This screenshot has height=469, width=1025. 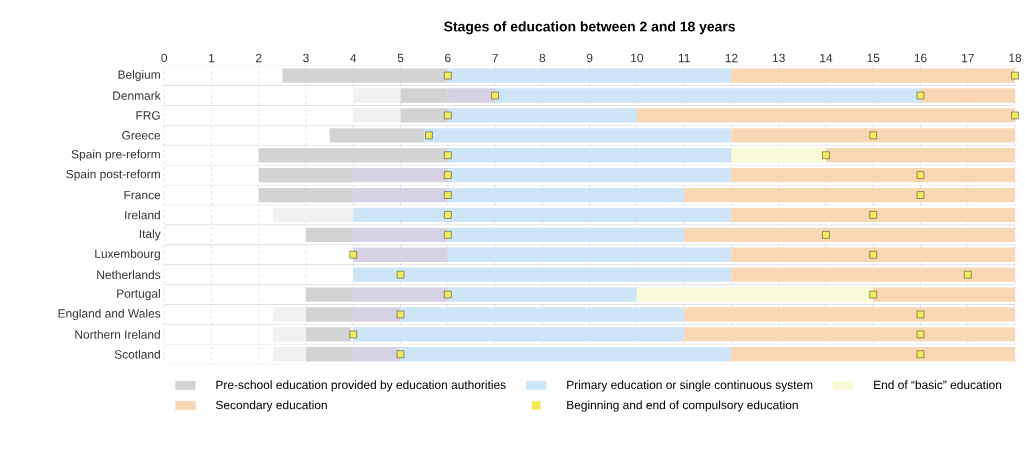 What do you see at coordinates (113, 175) in the screenshot?
I see `y-tick-label: Spain post-reform` at bounding box center [113, 175].